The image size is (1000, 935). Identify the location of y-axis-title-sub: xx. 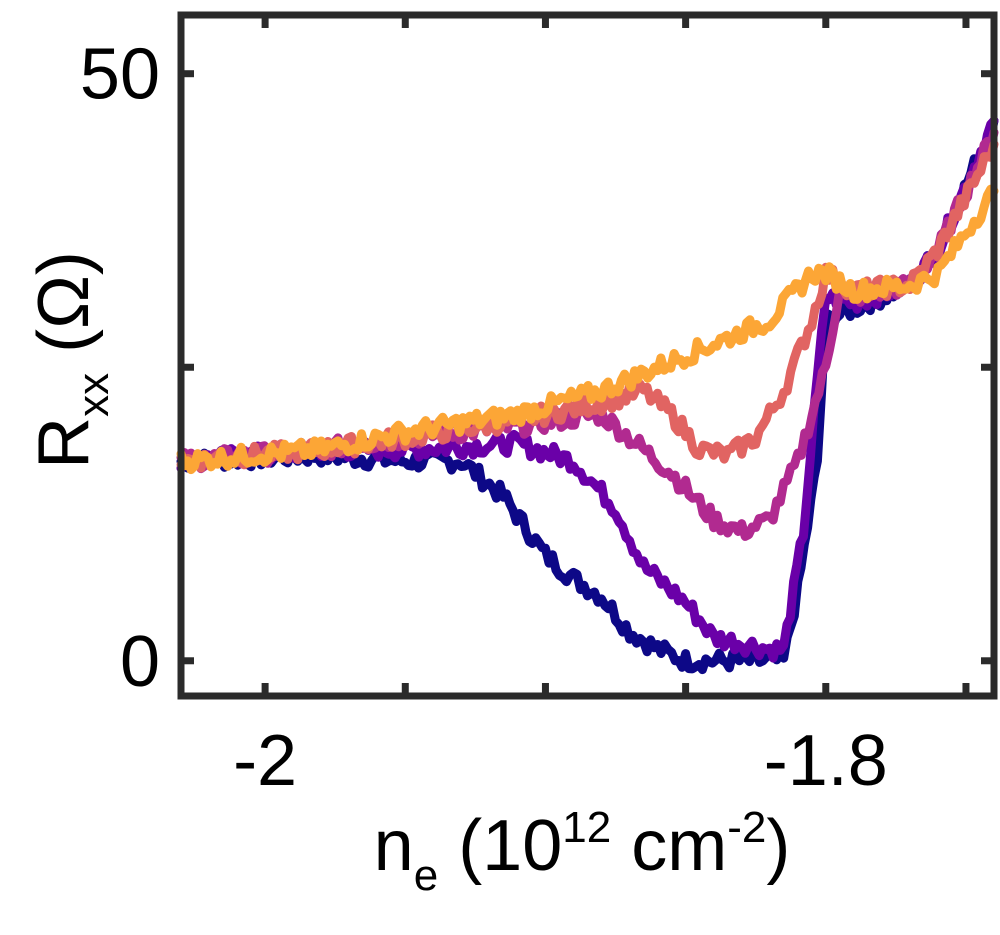
(93, 395).